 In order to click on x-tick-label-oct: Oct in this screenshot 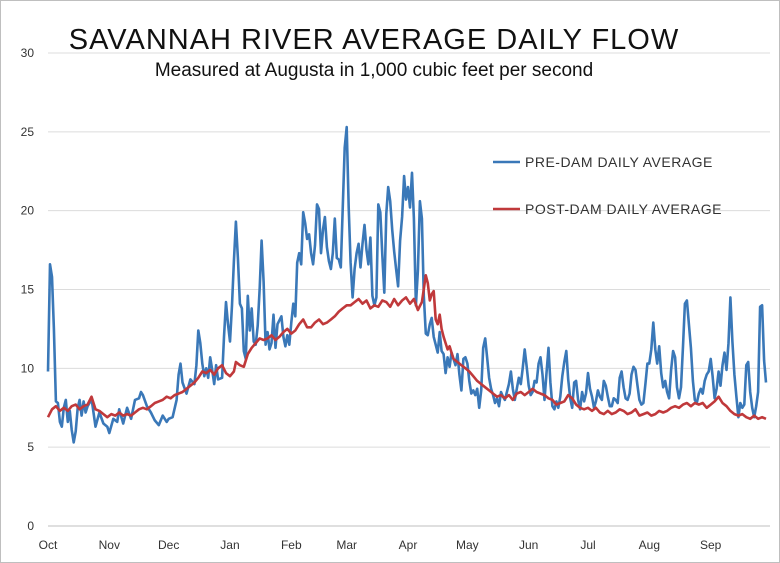, I will do `click(48, 545)`.